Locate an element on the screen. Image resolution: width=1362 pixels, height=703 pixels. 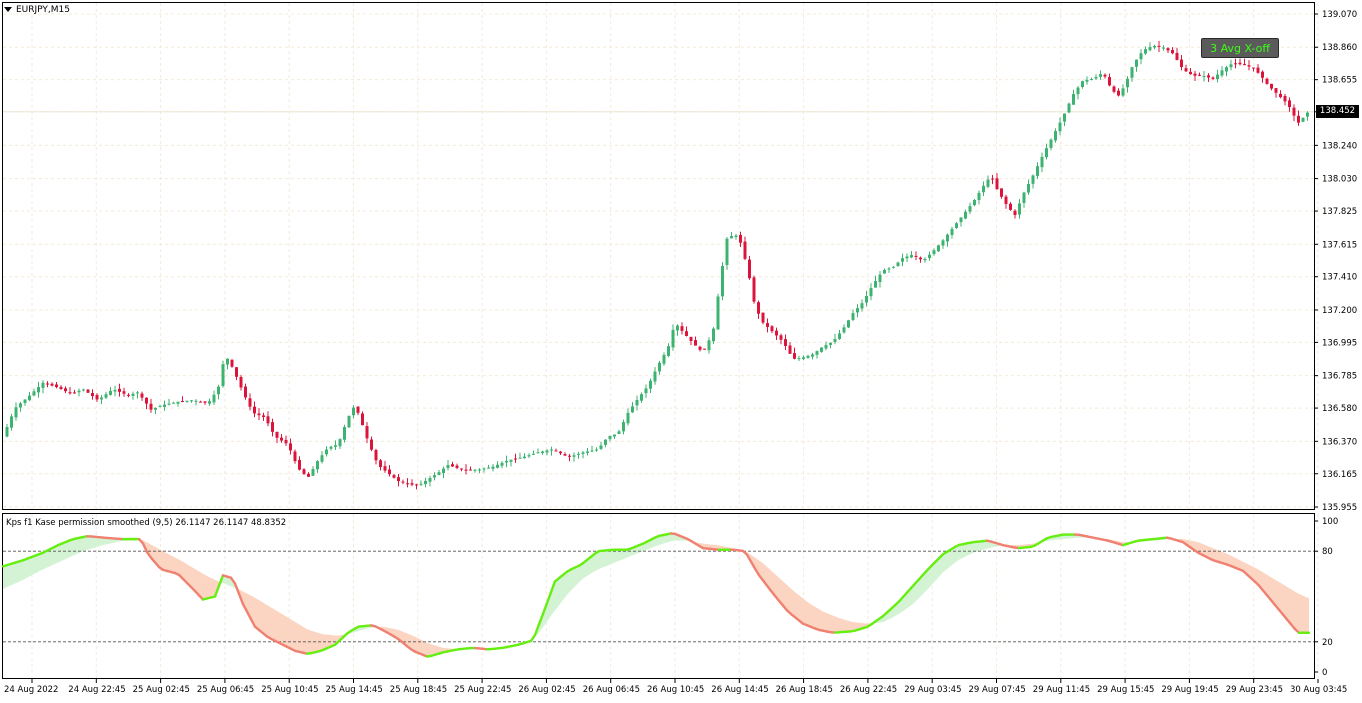
price-tick-label: 137.200 is located at coordinates (1339, 311).